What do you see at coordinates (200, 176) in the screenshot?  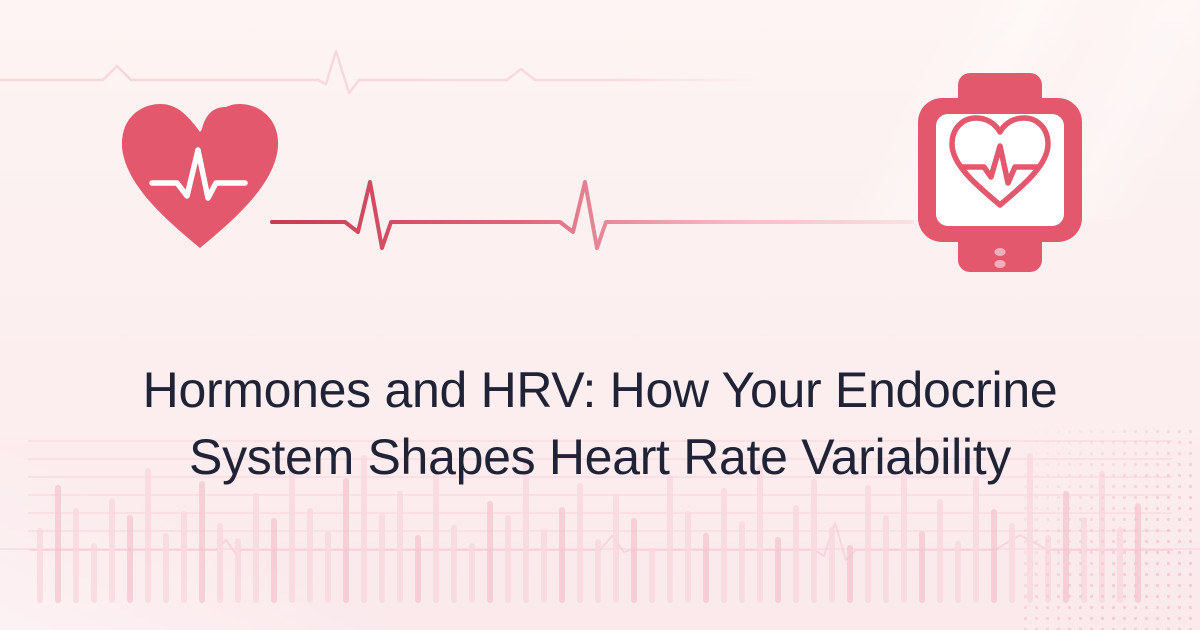 I see `heart-pulse-icon` at bounding box center [200, 176].